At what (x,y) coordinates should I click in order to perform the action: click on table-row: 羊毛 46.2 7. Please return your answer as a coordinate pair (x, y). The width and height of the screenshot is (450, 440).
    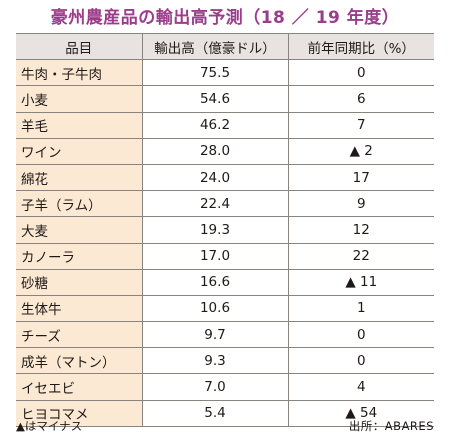
    Looking at the image, I should click on (225, 125).